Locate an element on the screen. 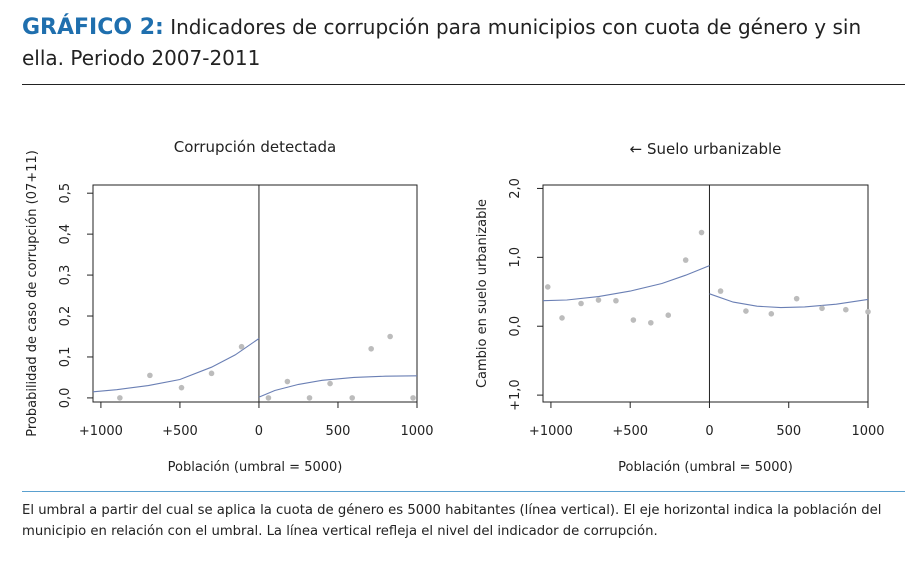  y-tick-label: +1,0 is located at coordinates (515, 395).